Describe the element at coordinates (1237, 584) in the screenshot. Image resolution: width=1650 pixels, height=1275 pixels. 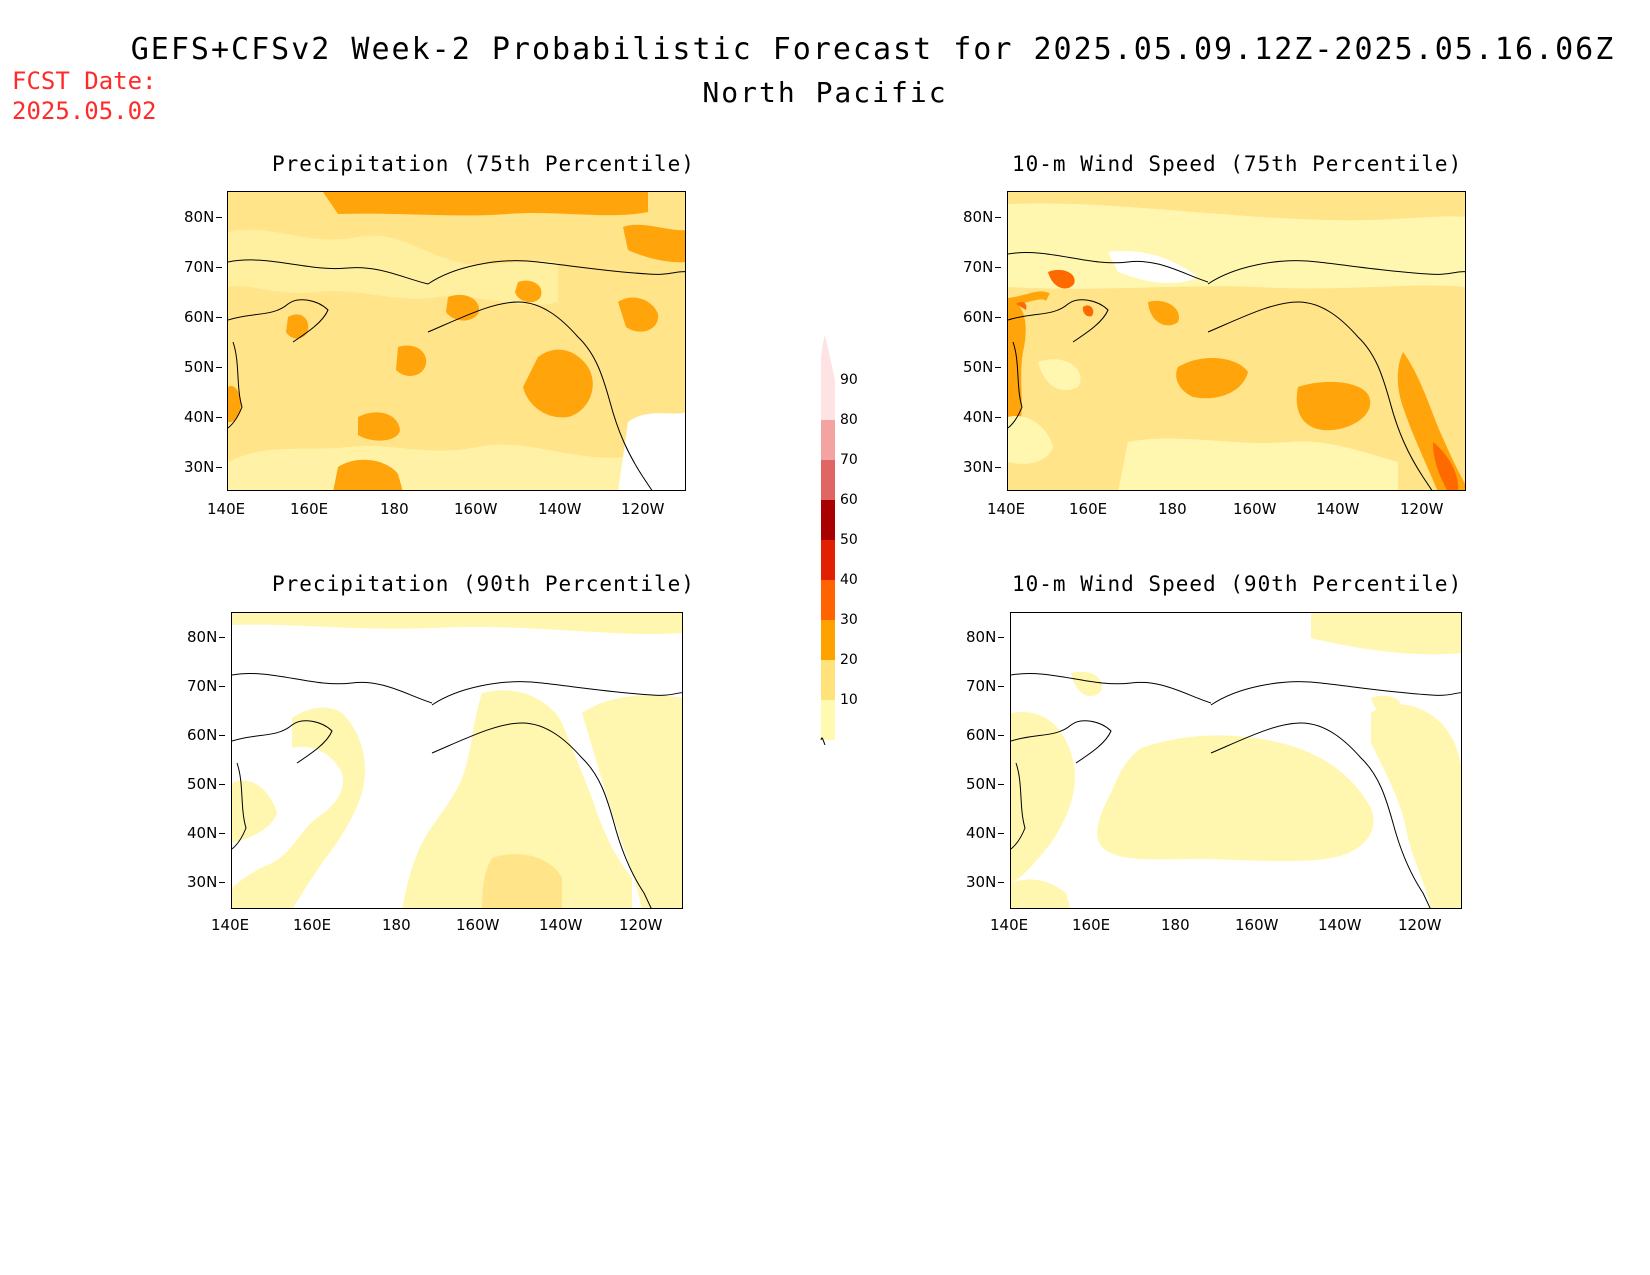
I see `panel-title-wind-90: 10-m Wind Speed (90th Percentile)` at that location.